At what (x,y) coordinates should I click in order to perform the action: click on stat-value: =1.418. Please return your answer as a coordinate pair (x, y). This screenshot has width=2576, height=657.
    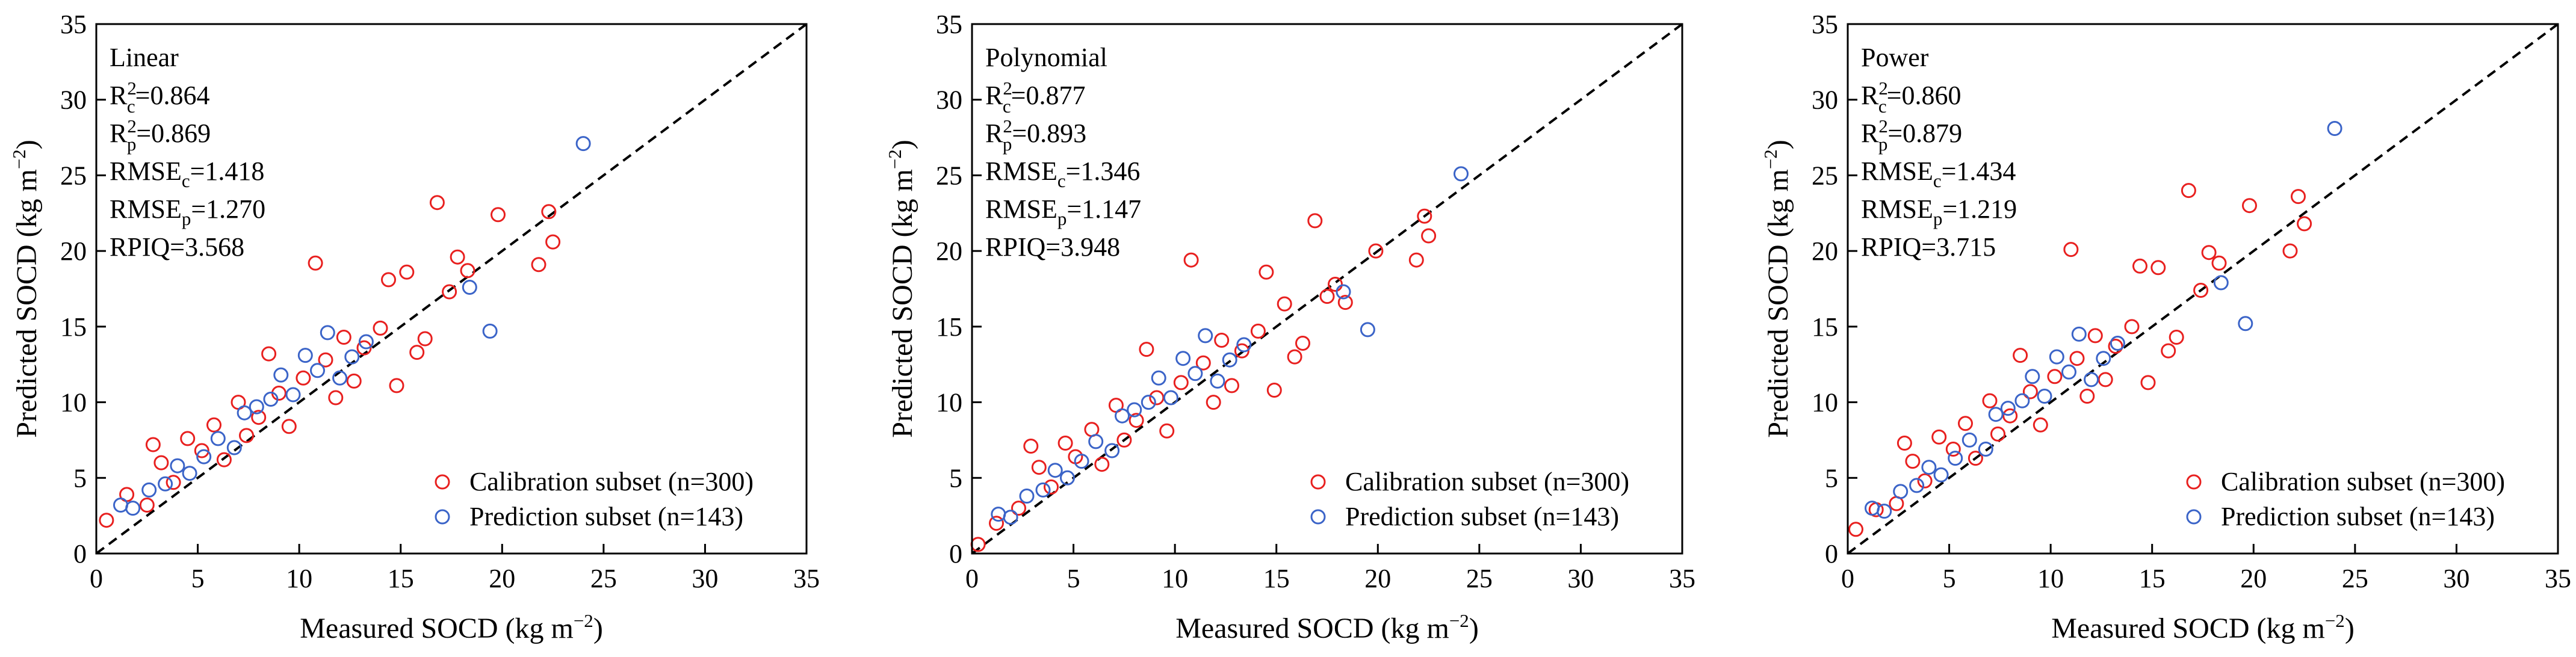
    Looking at the image, I should click on (227, 171).